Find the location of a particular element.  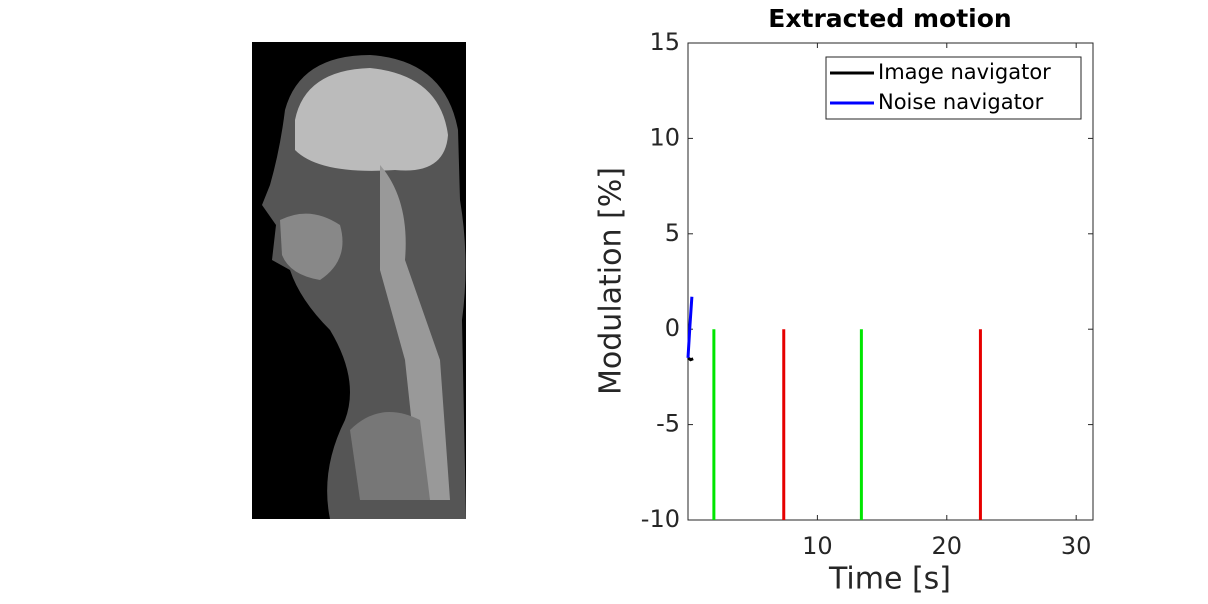

y-axis-label: Modulation [%] is located at coordinates (611, 281).